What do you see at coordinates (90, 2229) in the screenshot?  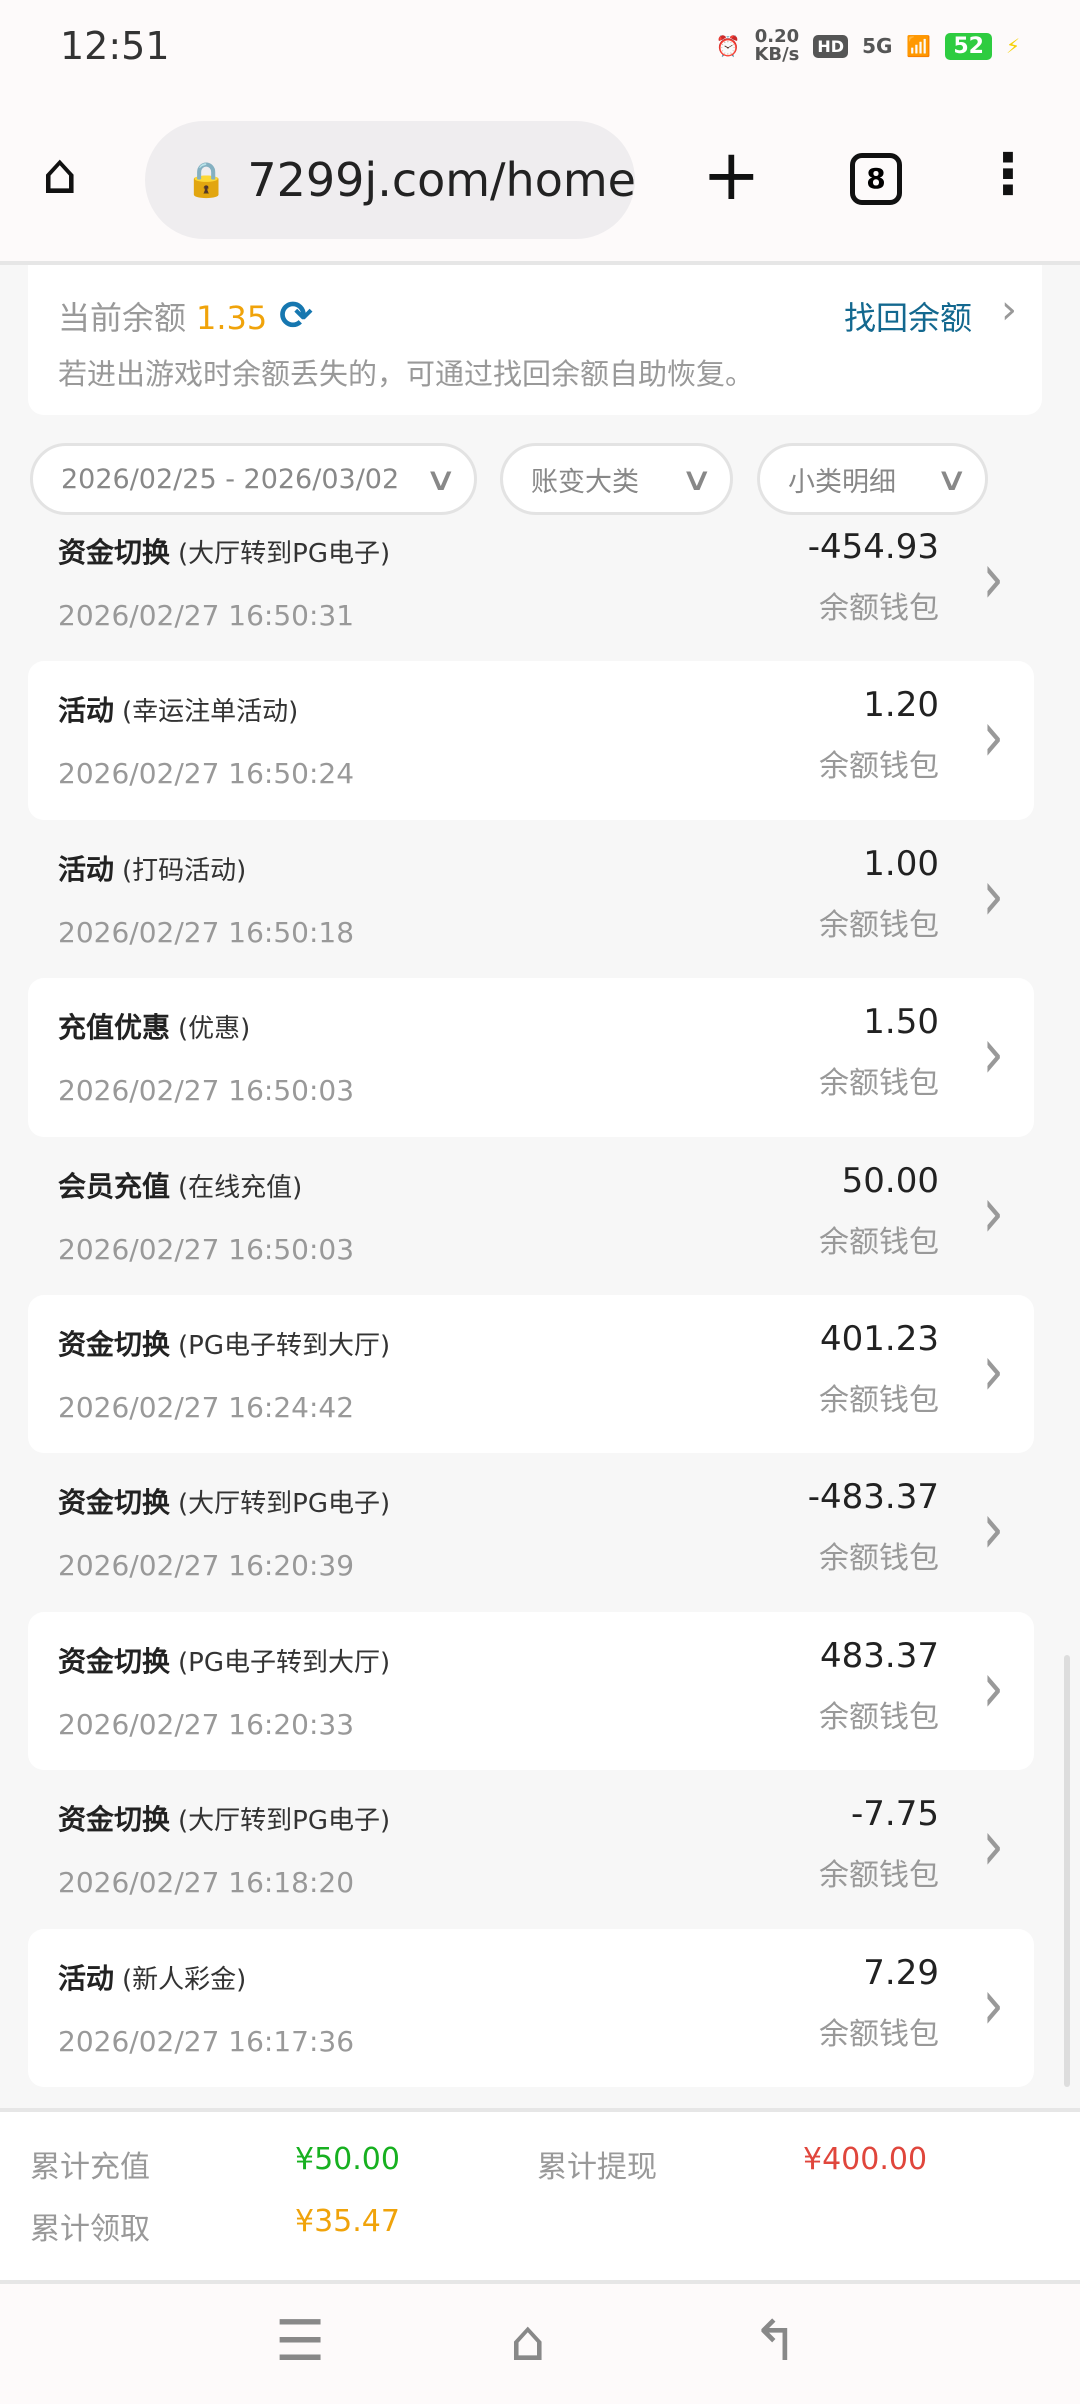 I see `claimed-label: 累计领取` at bounding box center [90, 2229].